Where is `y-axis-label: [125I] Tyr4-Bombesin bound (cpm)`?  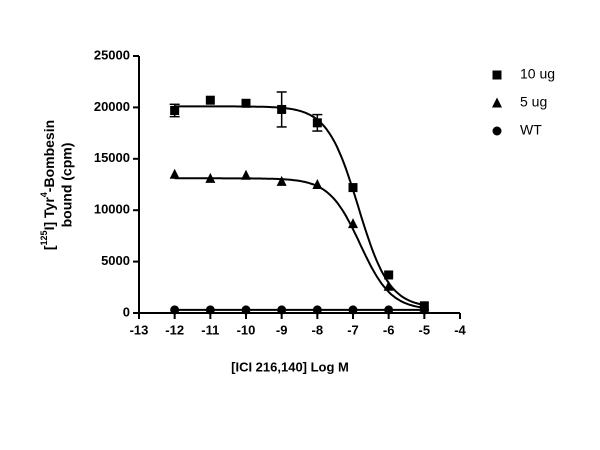
y-axis-label: [125I] Tyr4-Bombesin bound (cpm) is located at coordinates (56, 185).